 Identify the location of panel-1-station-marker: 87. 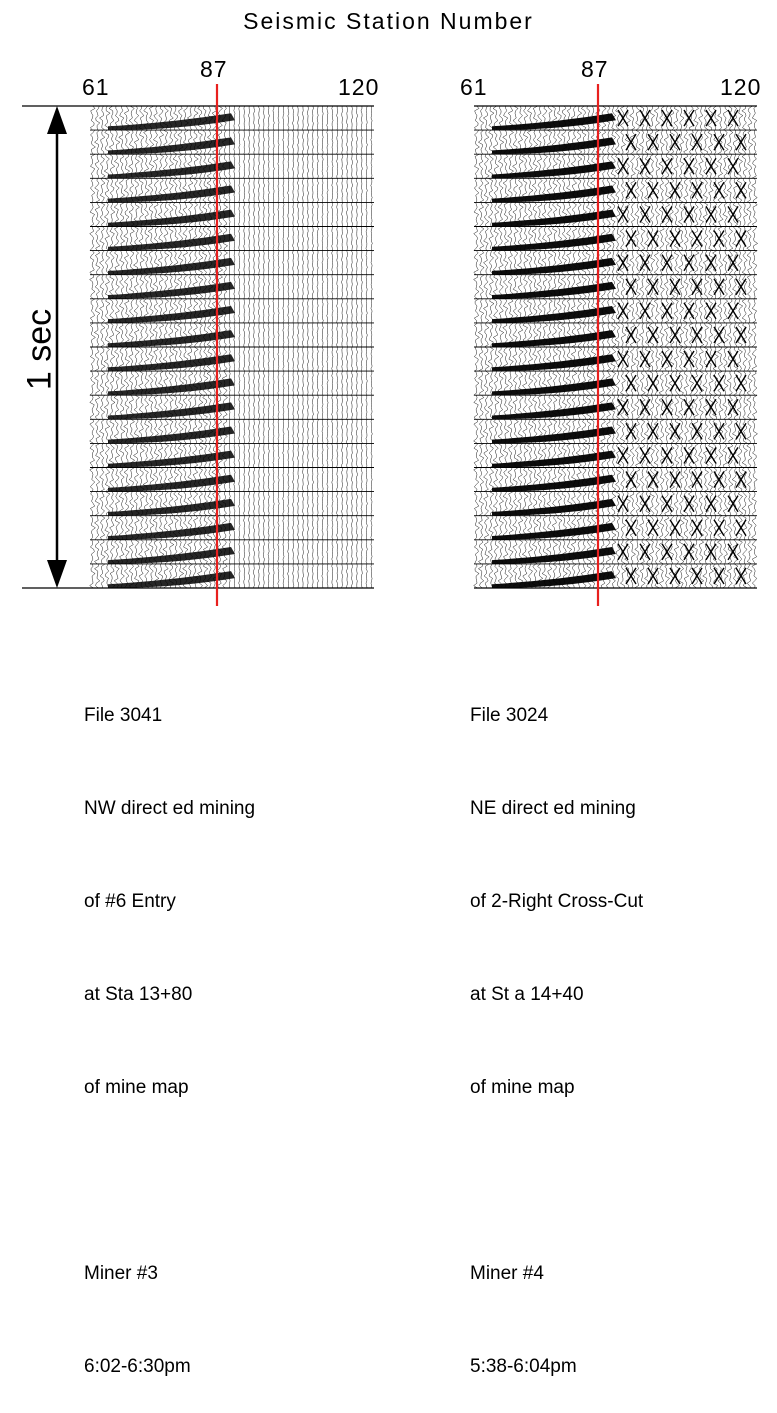
(214, 69).